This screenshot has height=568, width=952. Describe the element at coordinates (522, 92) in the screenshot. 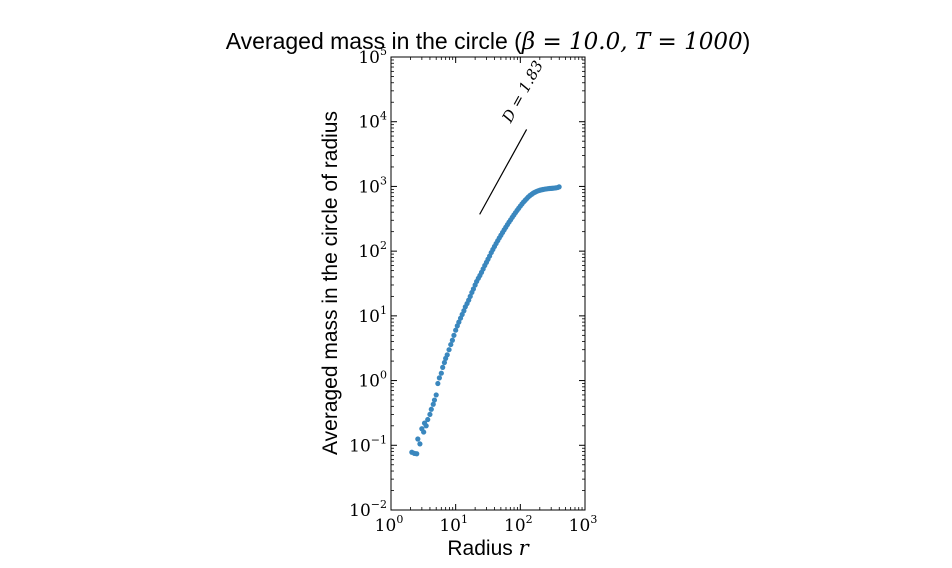

I see `reference-line-label: D = 1.83` at that location.